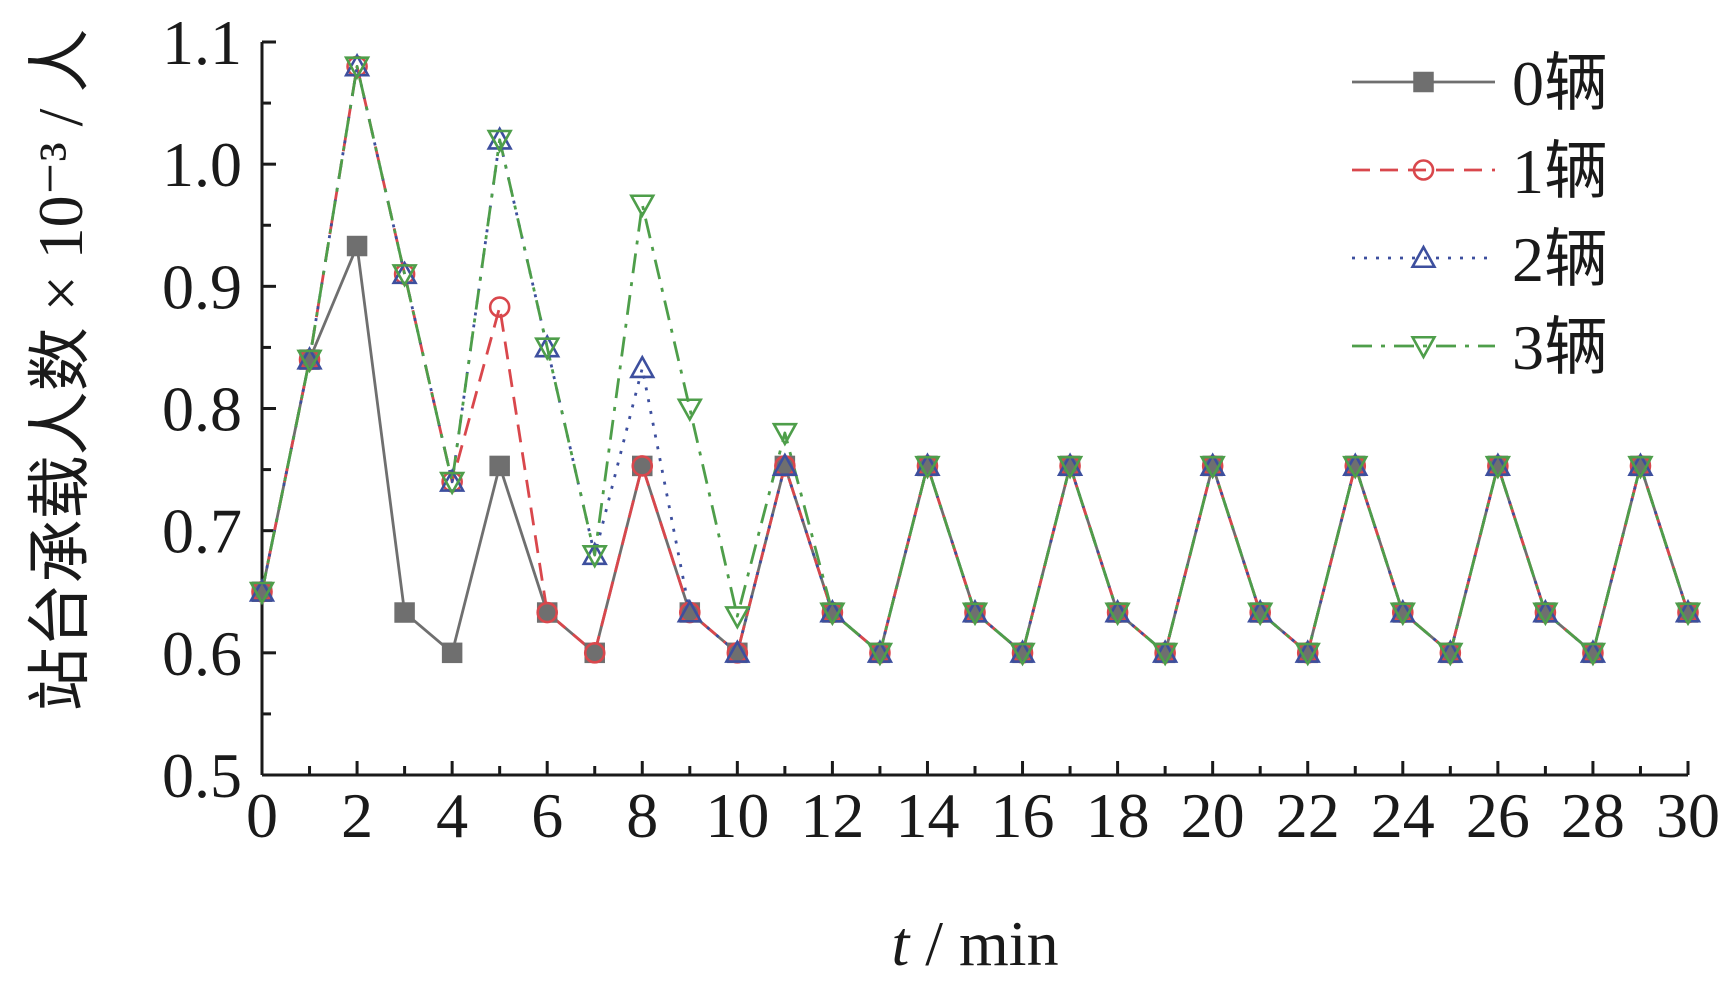  I want to click on legend-label: 3辆, so click(1560, 347).